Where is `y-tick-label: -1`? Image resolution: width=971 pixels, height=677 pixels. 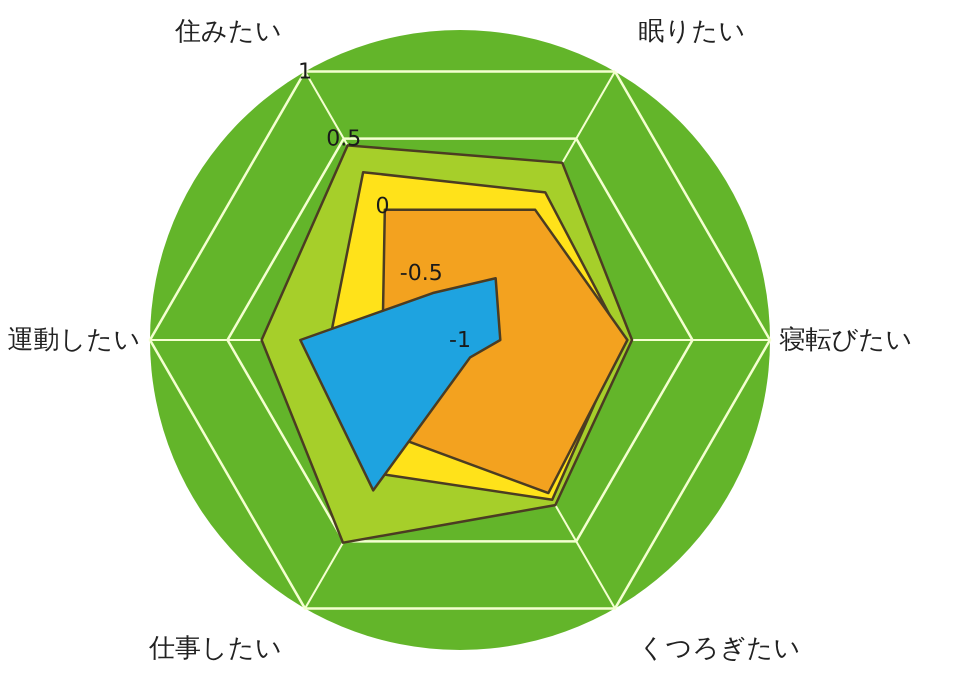 y-tick-label: -1 is located at coordinates (460, 340).